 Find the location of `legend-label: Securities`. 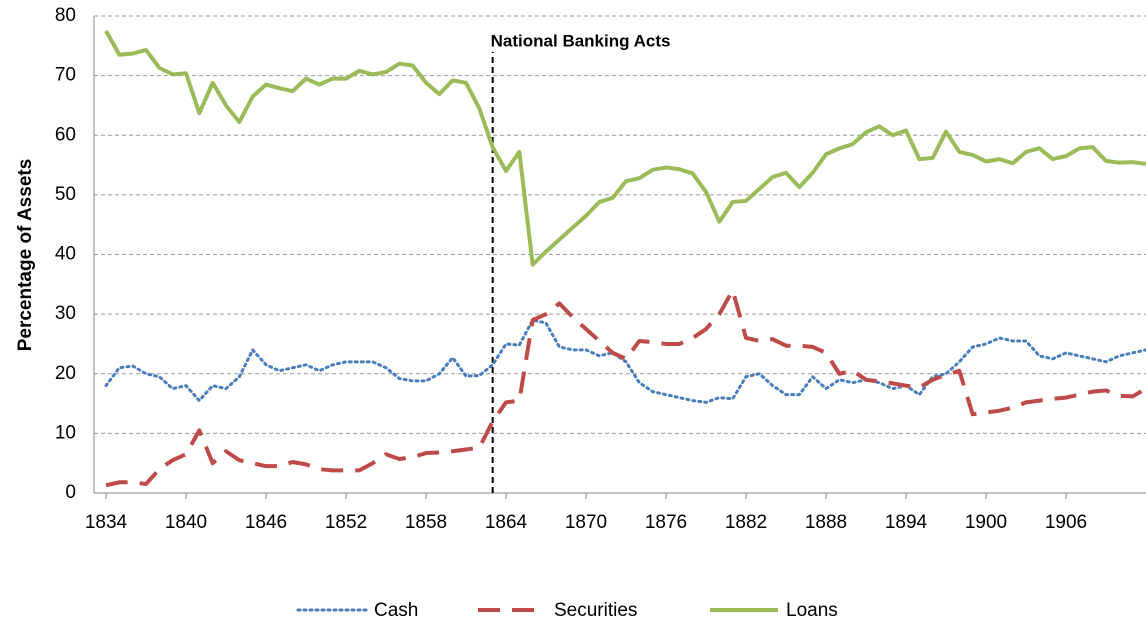

legend-label: Securities is located at coordinates (595, 610).